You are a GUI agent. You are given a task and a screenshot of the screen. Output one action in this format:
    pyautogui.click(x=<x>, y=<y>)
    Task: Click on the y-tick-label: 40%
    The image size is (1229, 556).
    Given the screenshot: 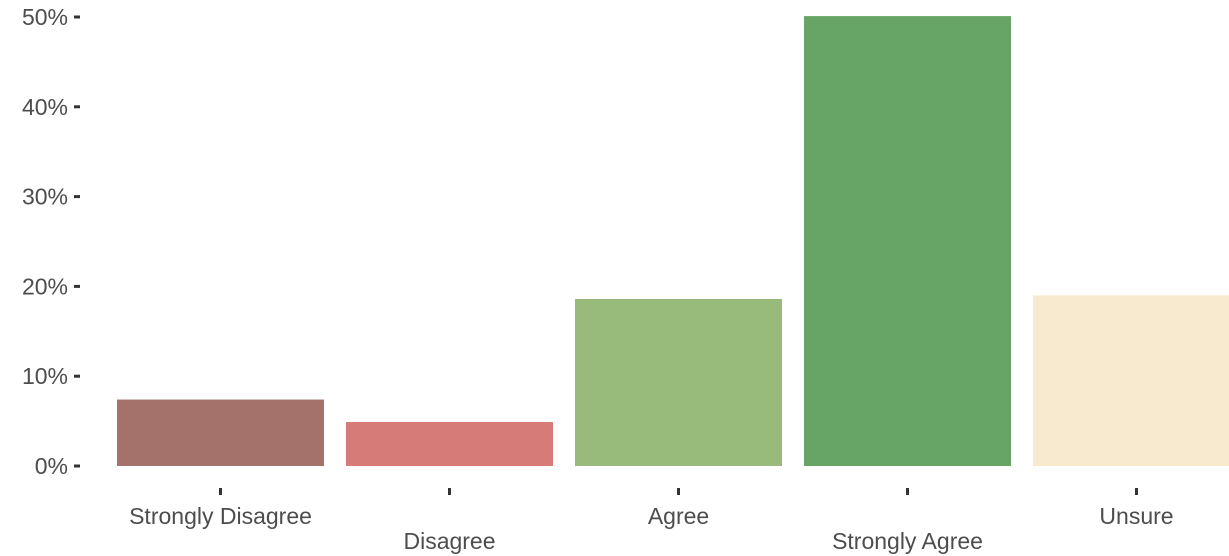 What is the action you would take?
    pyautogui.click(x=45, y=107)
    